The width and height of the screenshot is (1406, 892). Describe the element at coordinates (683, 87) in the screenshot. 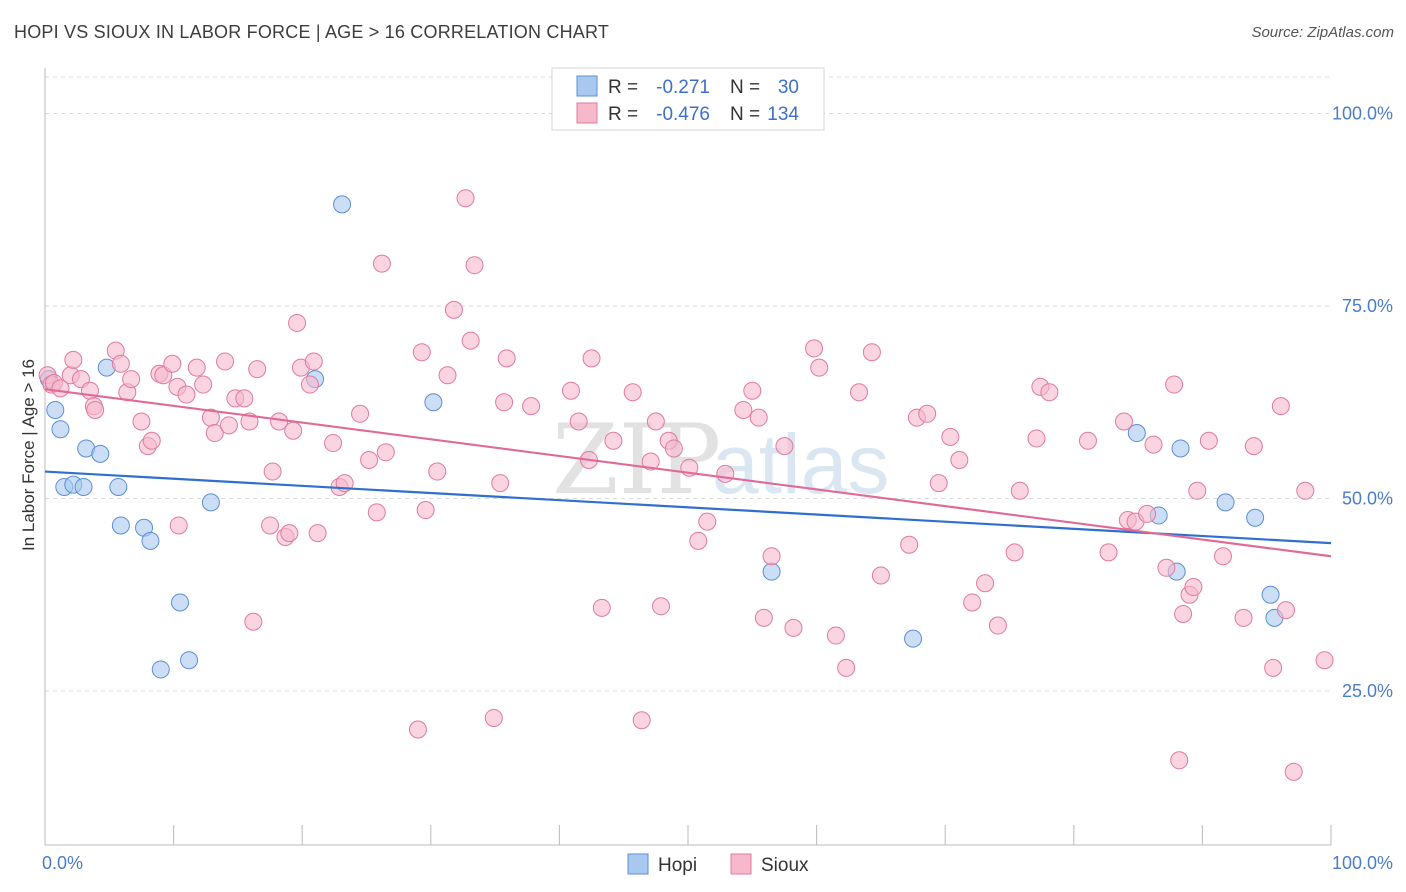

I see `stats-r-value: -0.271` at that location.